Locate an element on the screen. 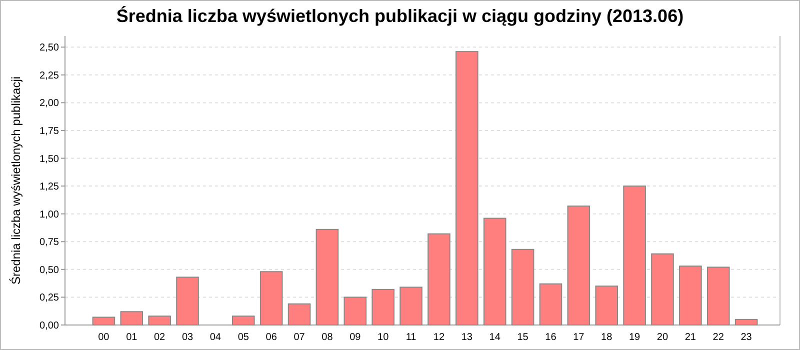 Image resolution: width=800 pixels, height=350 pixels. y-tick-label: 2,00 is located at coordinates (50, 104).